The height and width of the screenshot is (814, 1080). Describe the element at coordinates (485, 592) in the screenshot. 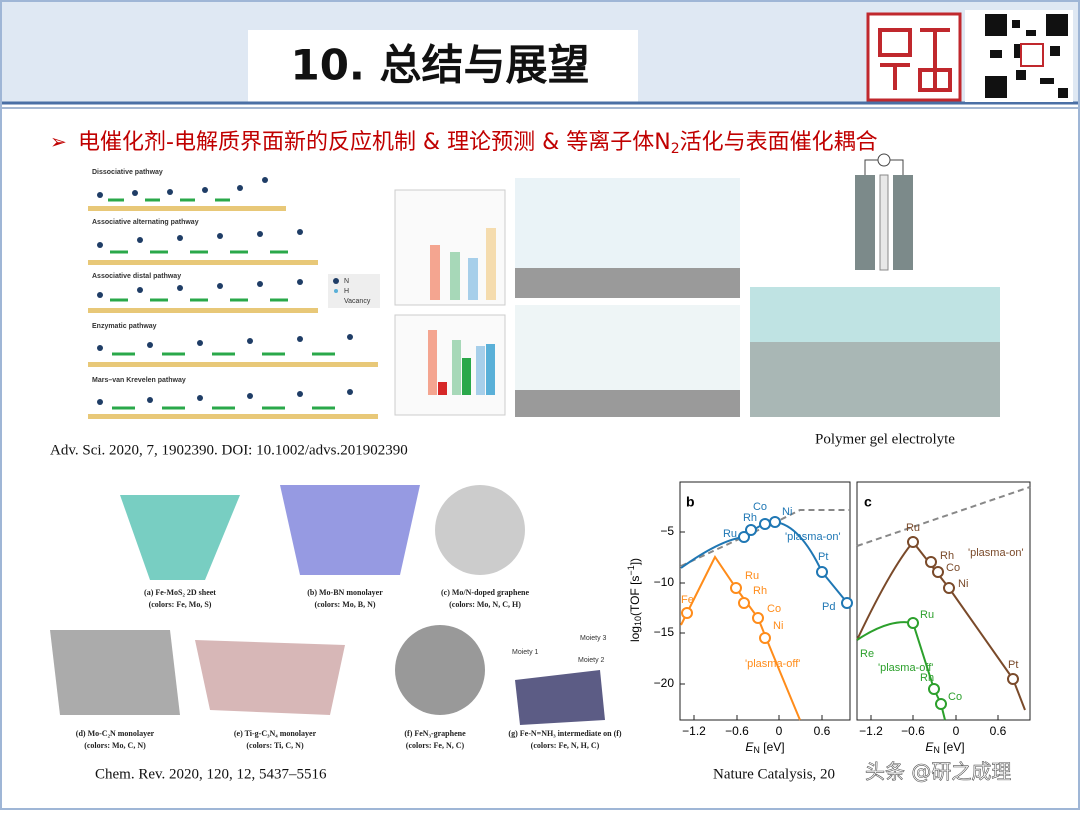

I see `molecule-label: (c) Mo/N-doped graphene` at that location.